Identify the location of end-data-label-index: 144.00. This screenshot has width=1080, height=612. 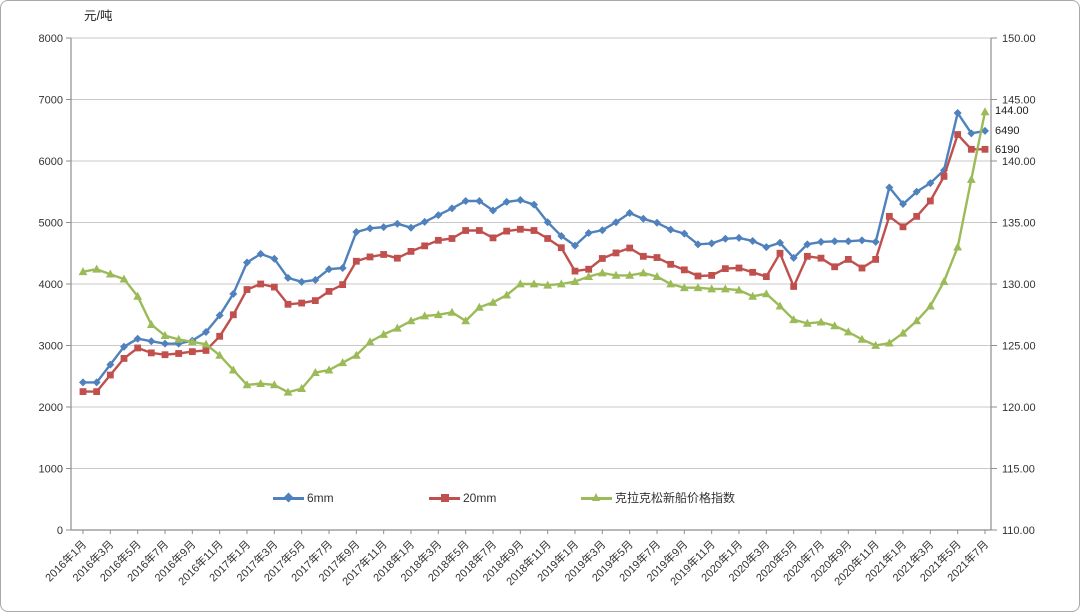
(1012, 111).